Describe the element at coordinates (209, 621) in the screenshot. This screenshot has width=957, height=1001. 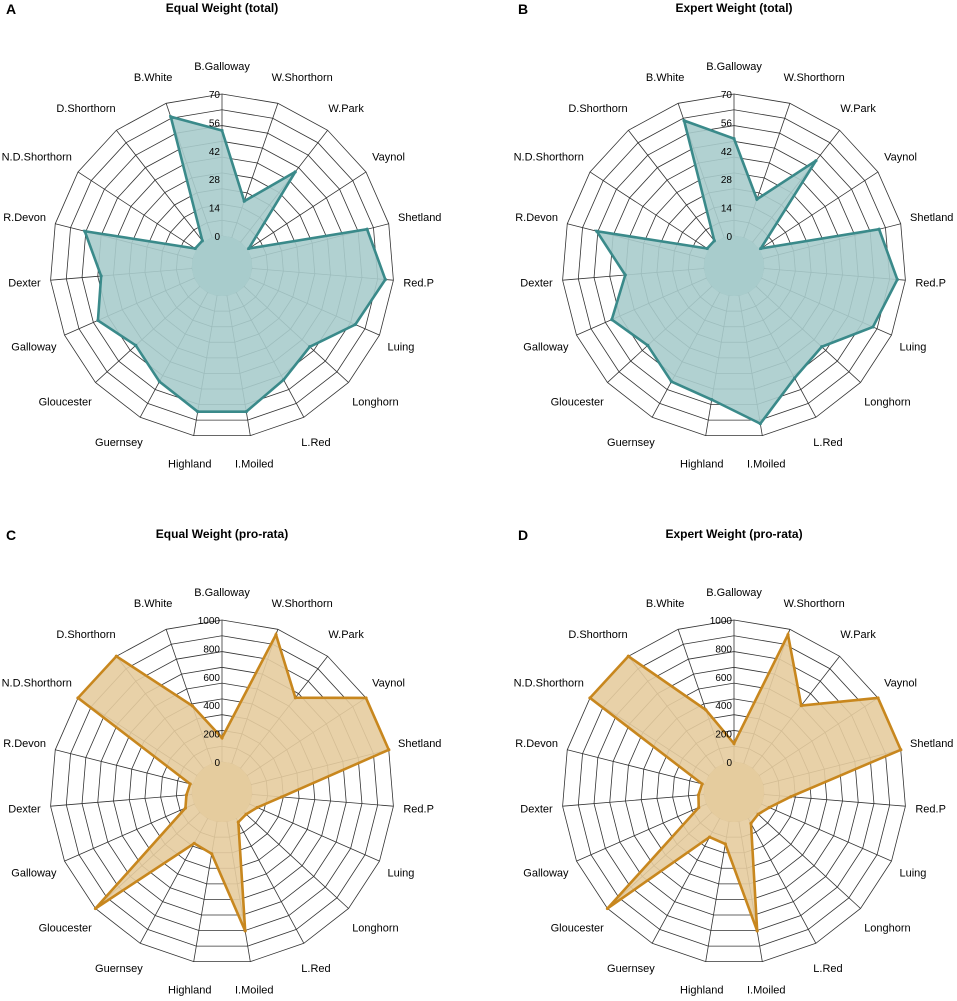
I see `r-tick-label: 1000` at that location.